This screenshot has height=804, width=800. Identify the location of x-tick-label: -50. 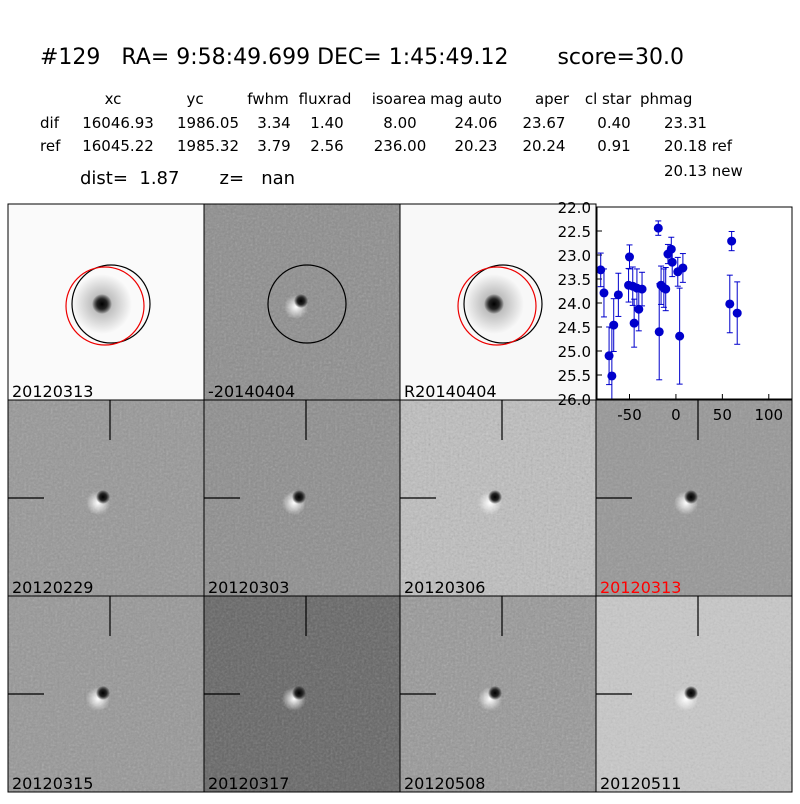
(629, 415).